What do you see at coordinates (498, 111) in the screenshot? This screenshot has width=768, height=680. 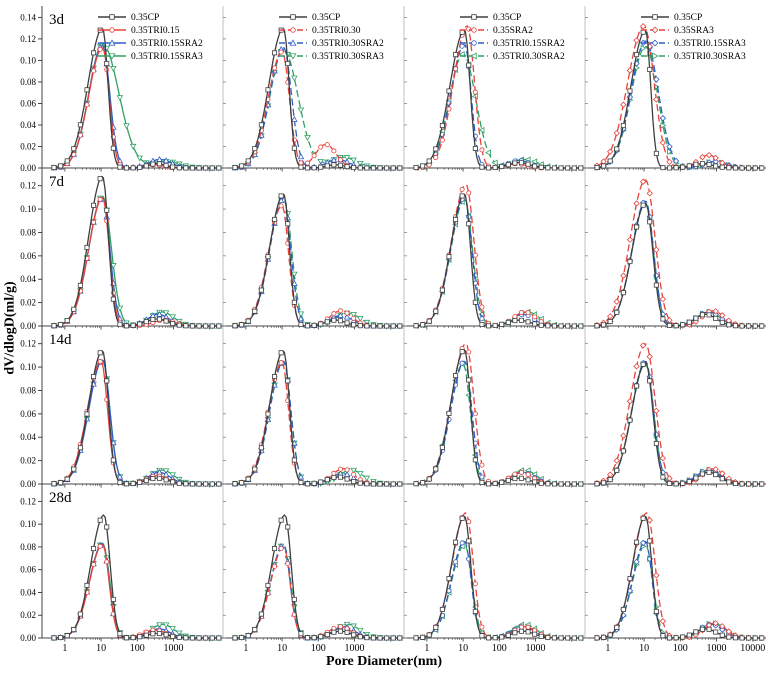 I see `series-line-0.35TRI0.30SRA2` at bounding box center [498, 111].